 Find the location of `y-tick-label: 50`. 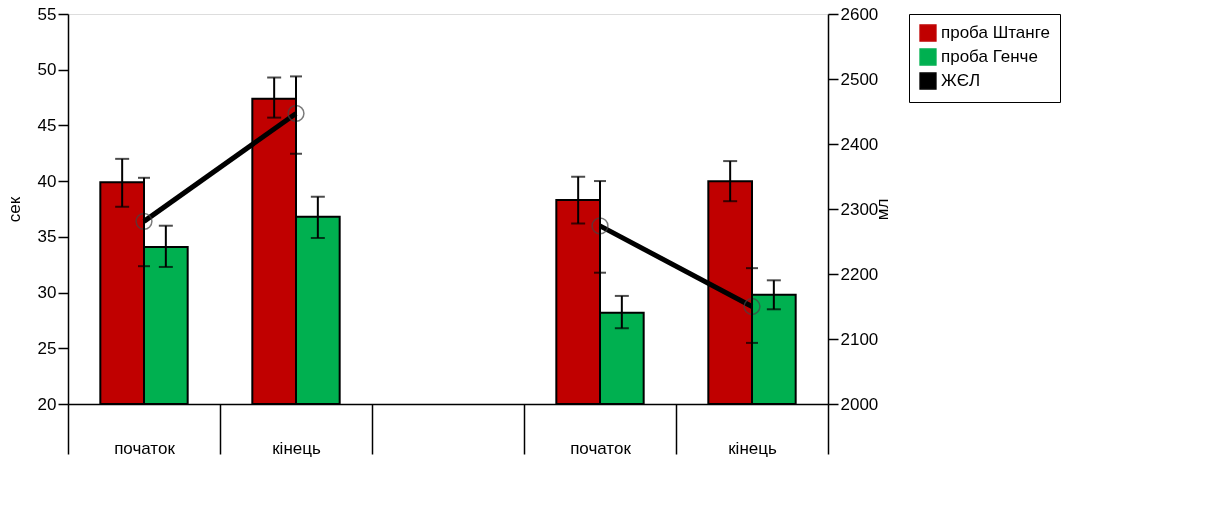

y-tick-label: 50 is located at coordinates (47, 70).